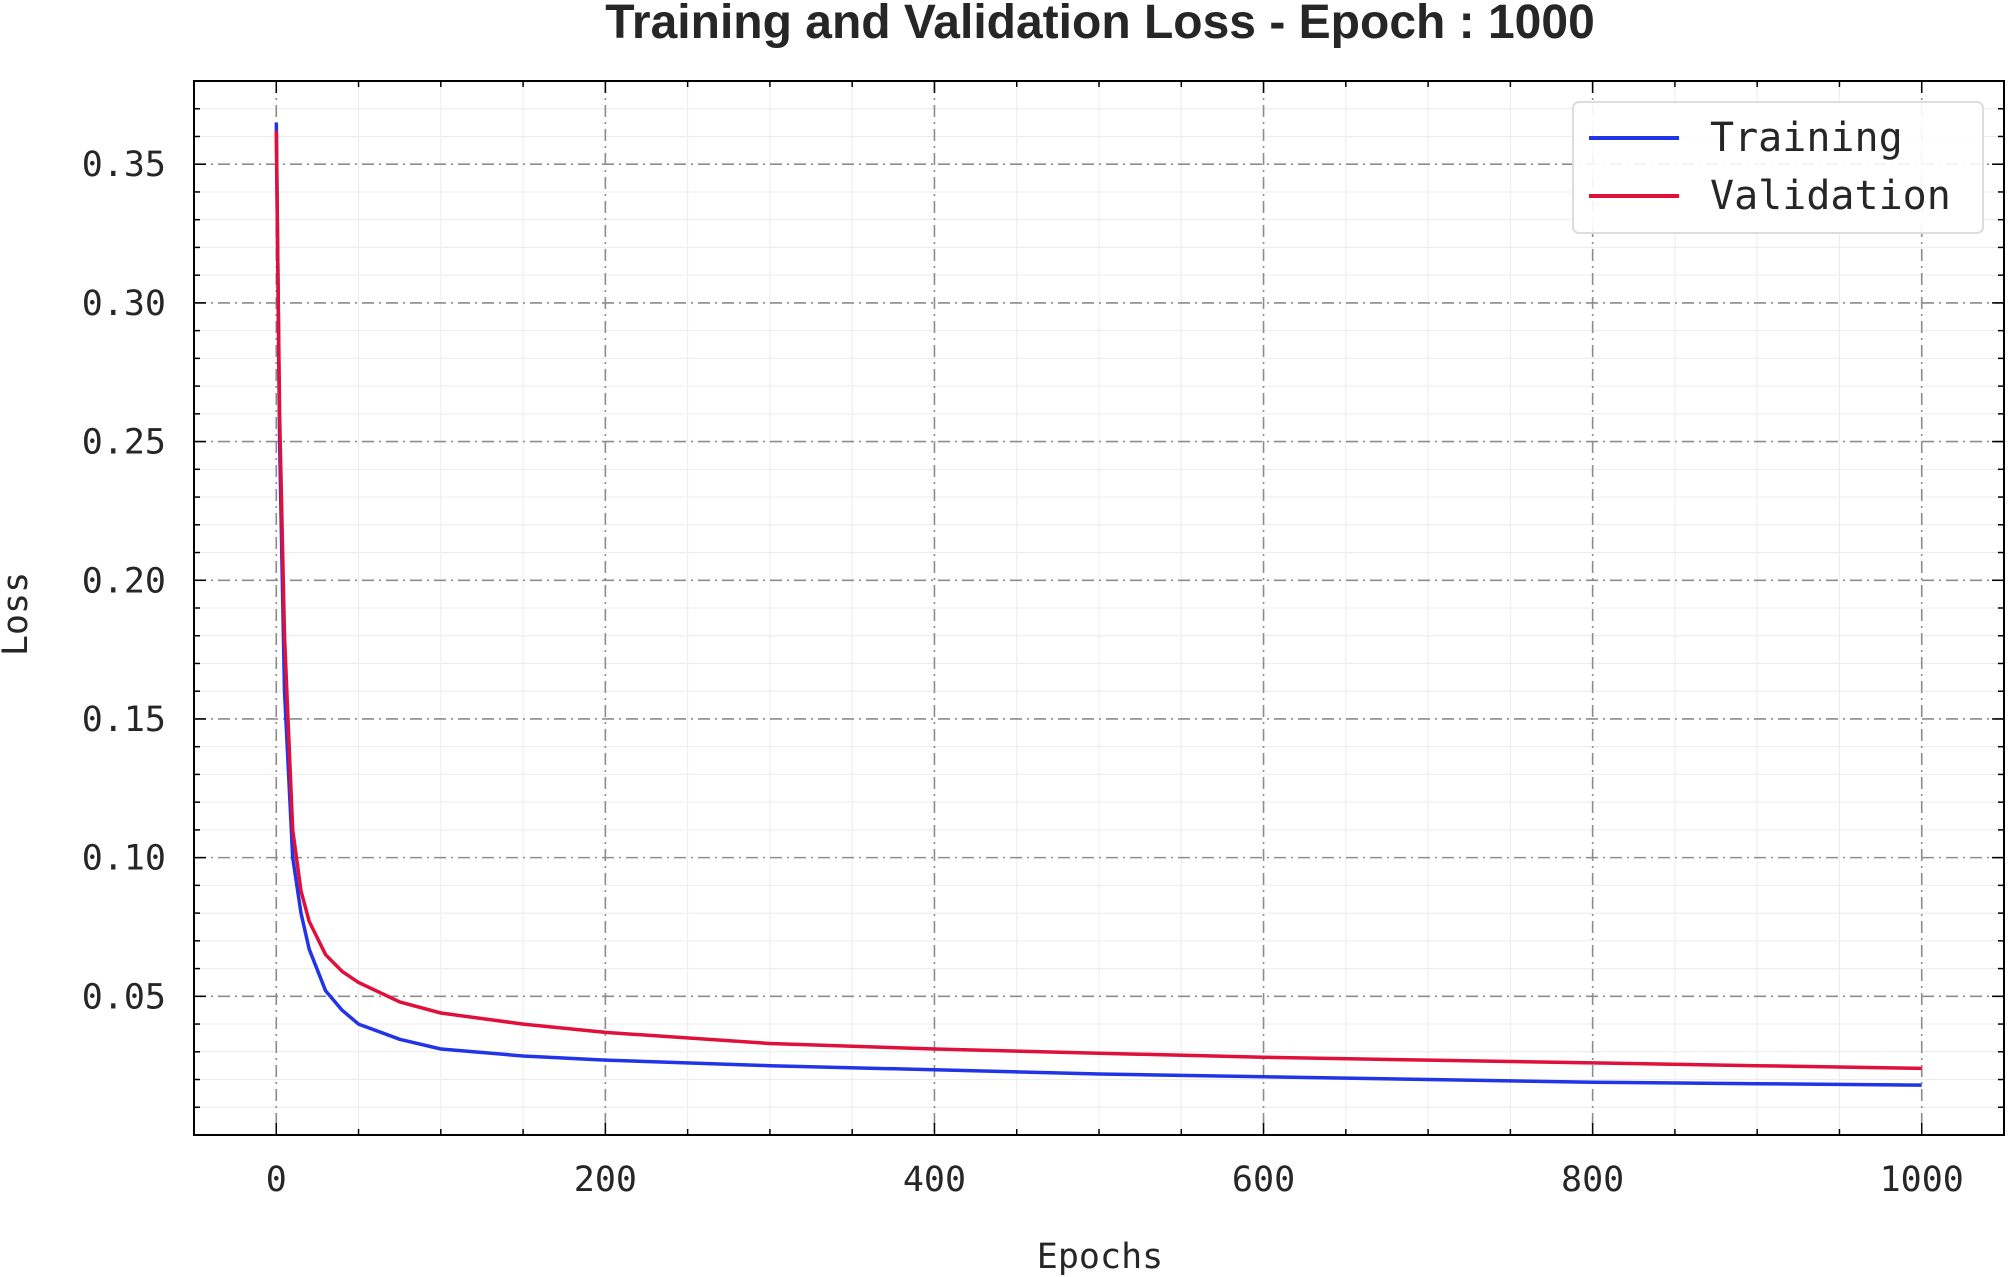  I want to click on legend-label-validation: Validation, so click(1830, 196).